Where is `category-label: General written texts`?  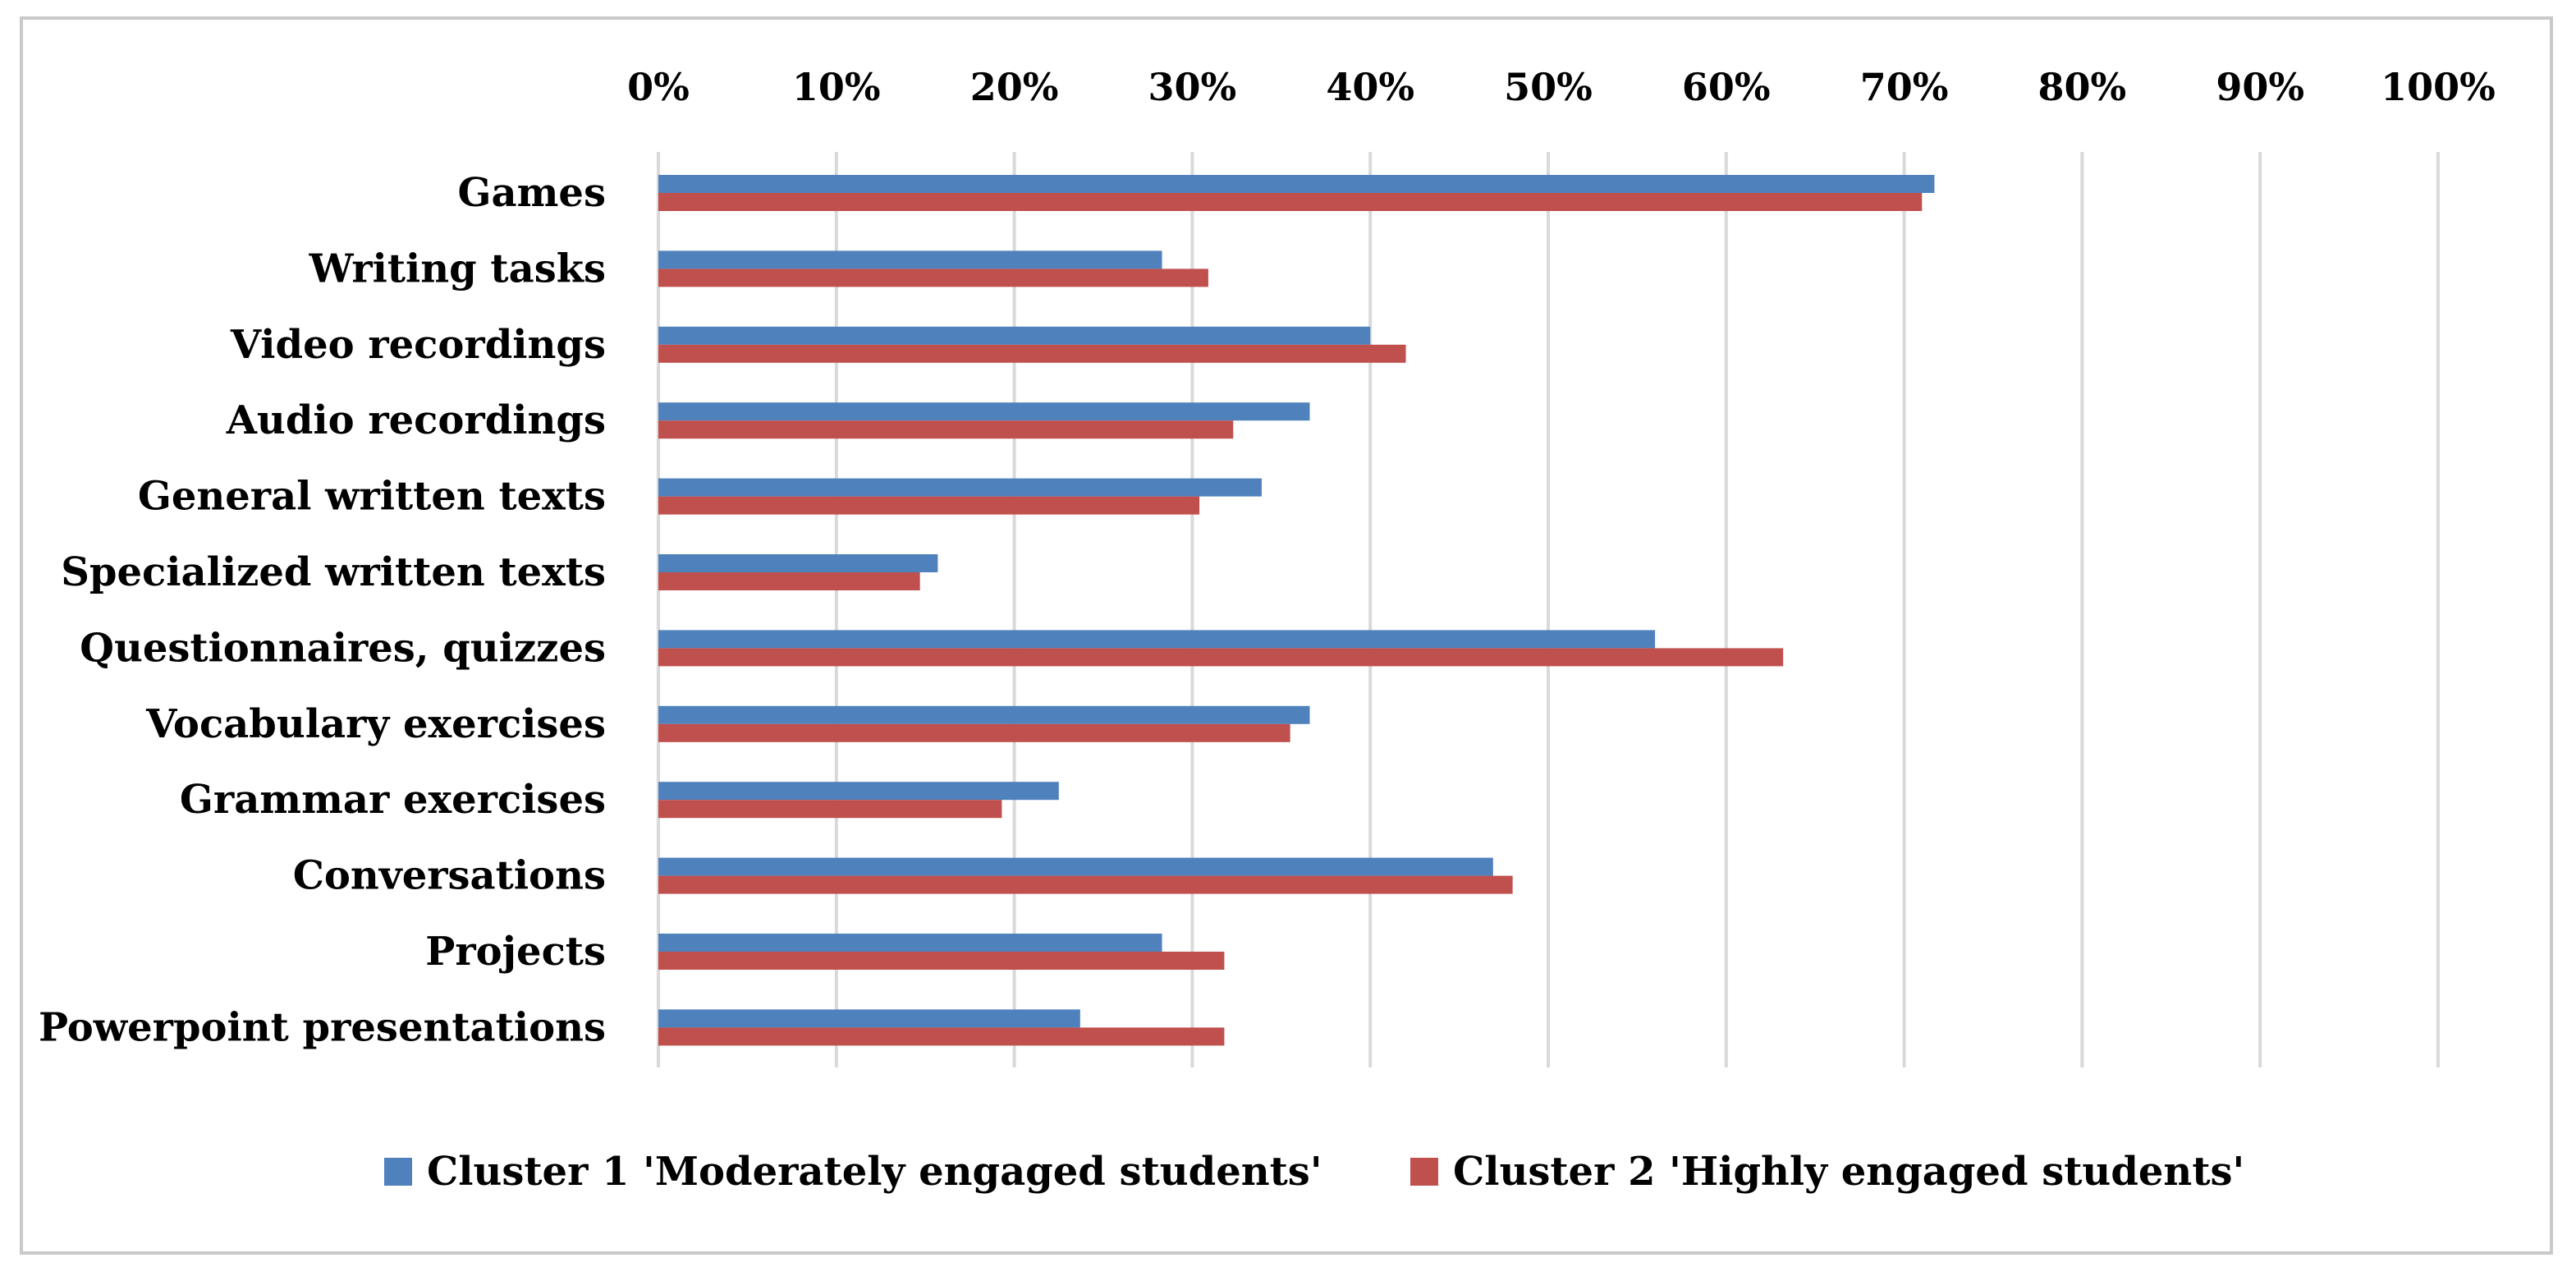 category-label: General written texts is located at coordinates (372, 497).